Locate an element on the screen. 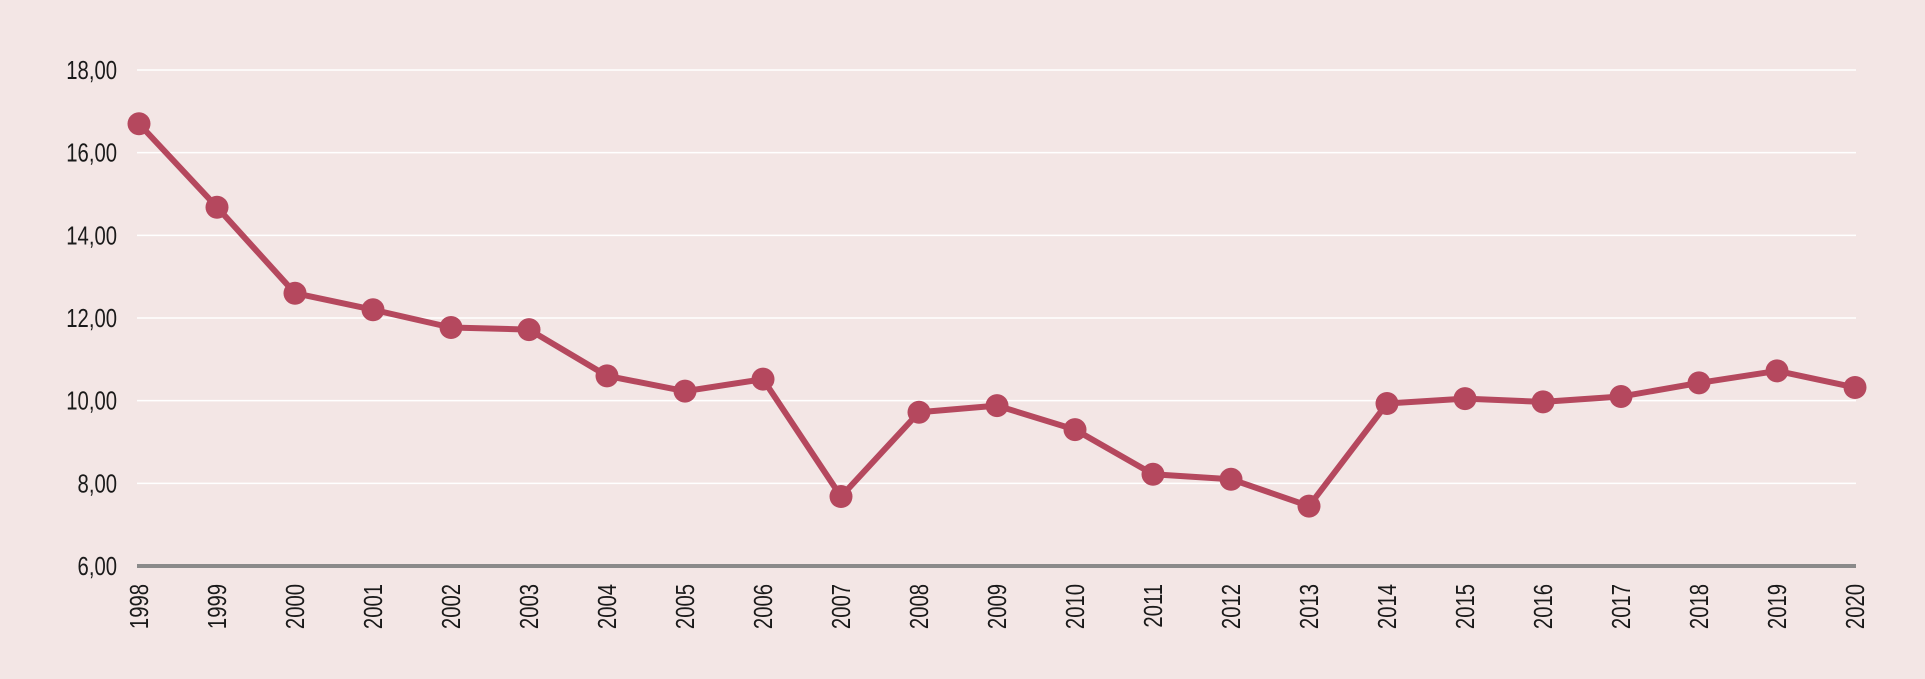 This screenshot has width=1925, height=679. x-tick-label: 2020 is located at coordinates (1855, 606).